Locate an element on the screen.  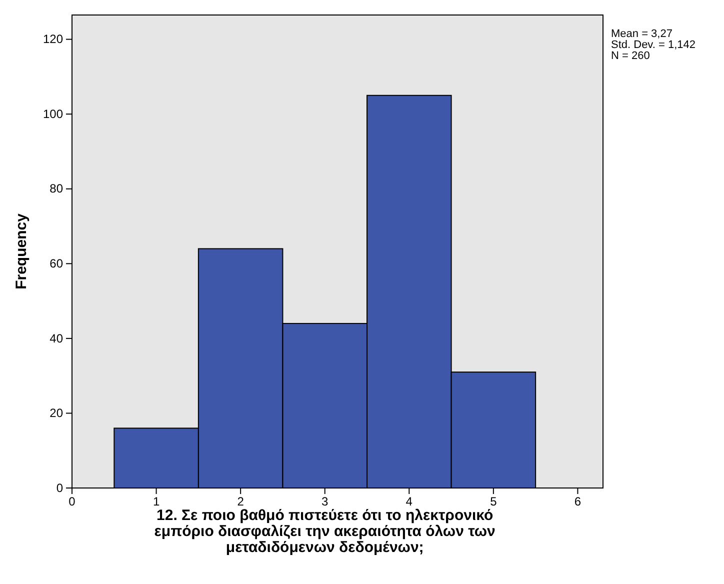
text: Std. Dev. = 1,142 is located at coordinates (653, 45).